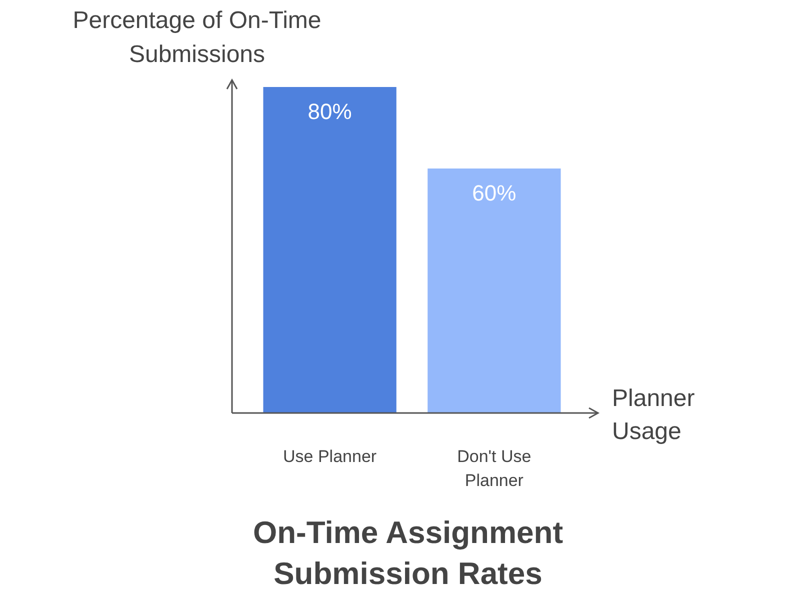  I want to click on y-axis-title: Percentage of On-Time Submissions, so click(197, 37).